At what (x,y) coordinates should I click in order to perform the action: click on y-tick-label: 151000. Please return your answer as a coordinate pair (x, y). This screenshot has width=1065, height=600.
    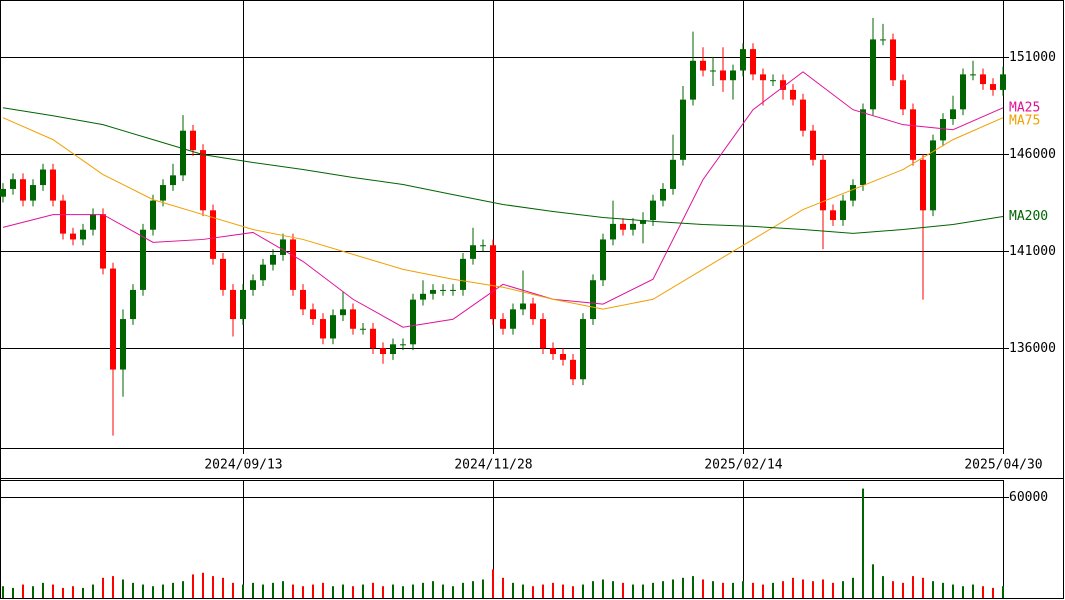
    Looking at the image, I should click on (1032, 57).